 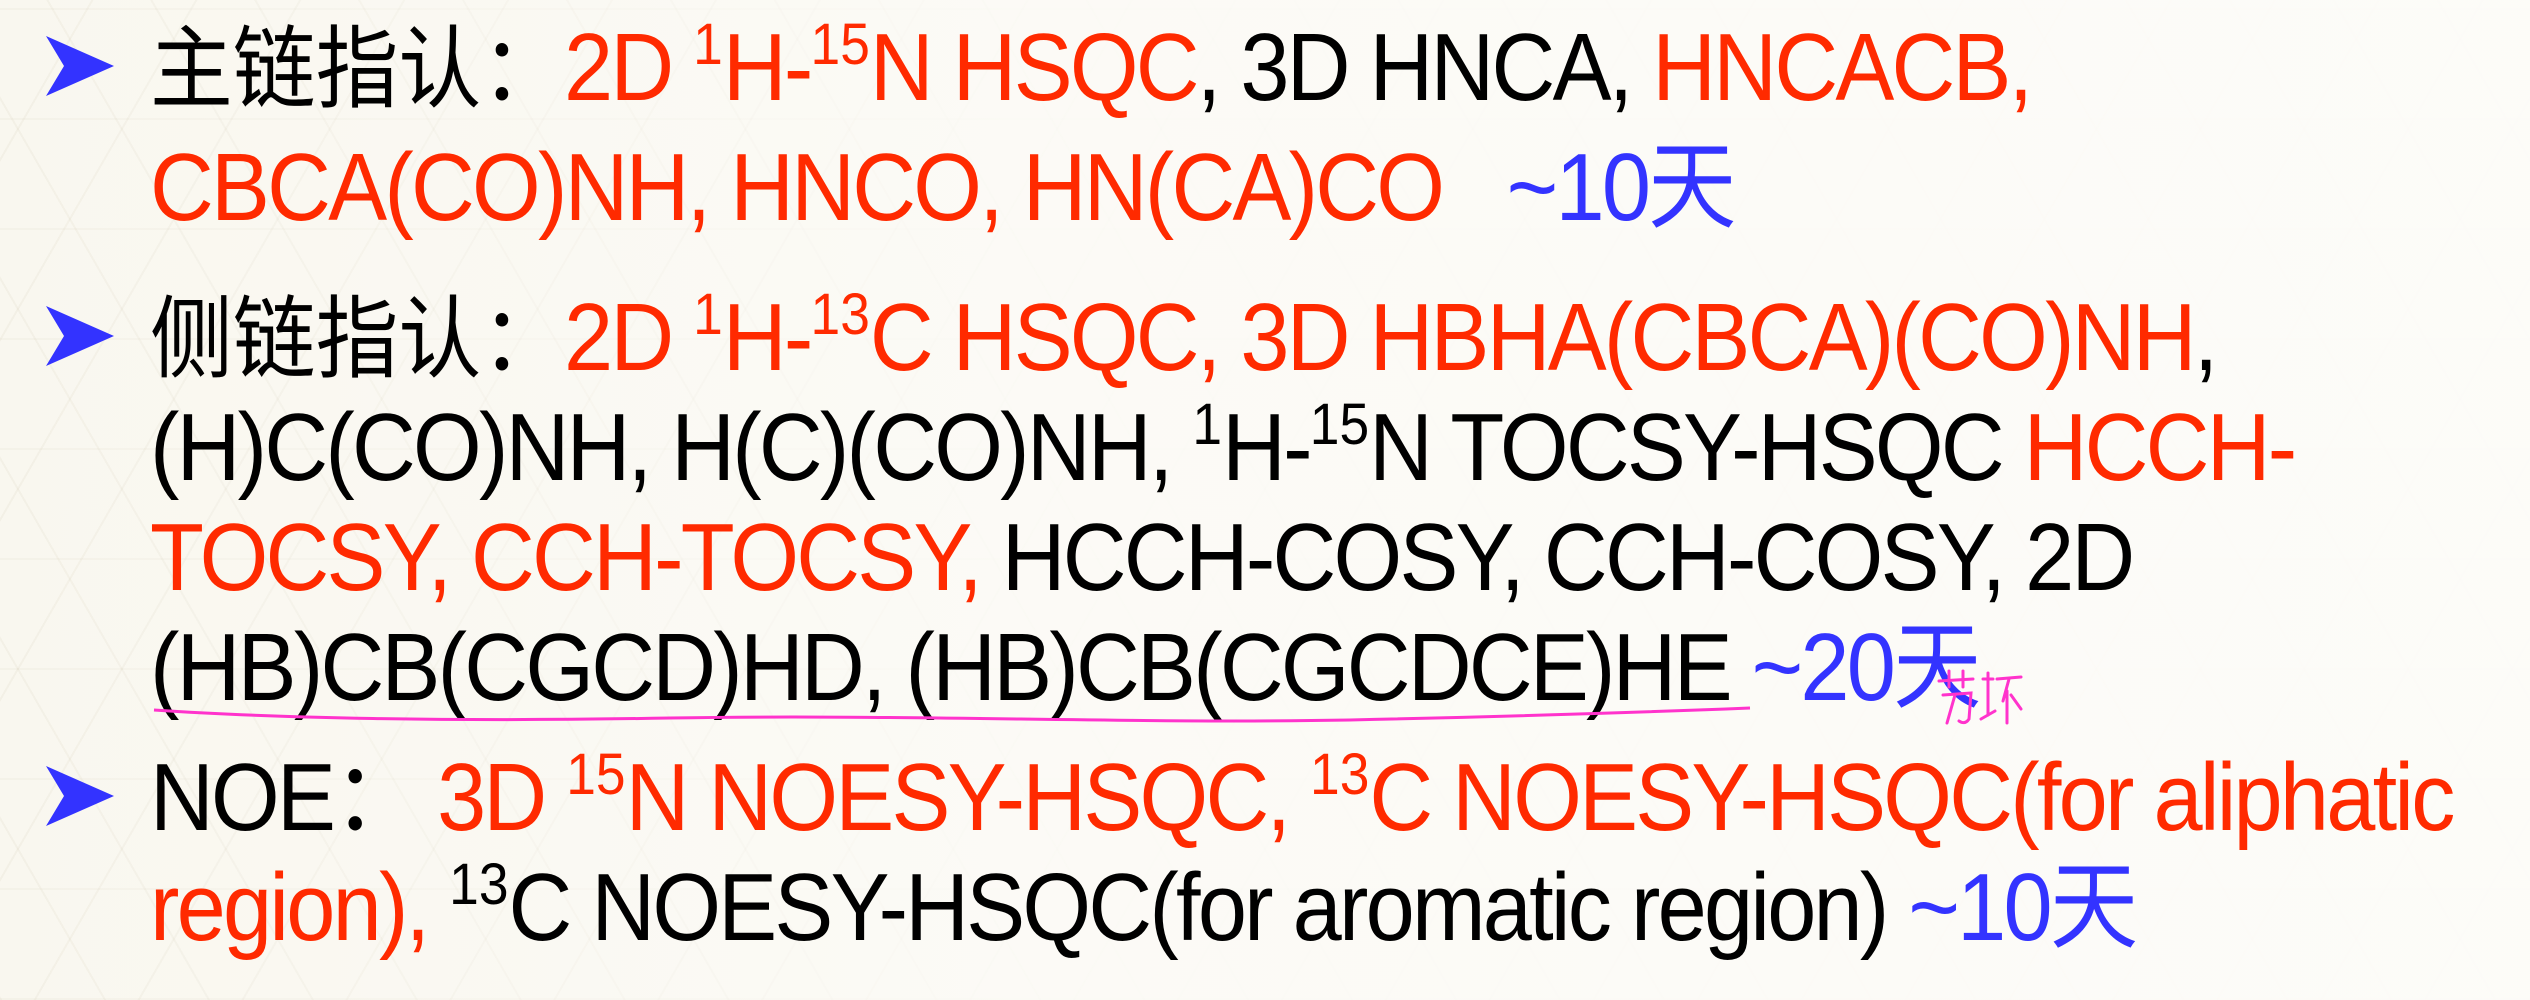 I want to click on hnca-text: , 3D HNCA,, so click(x=1424, y=67).